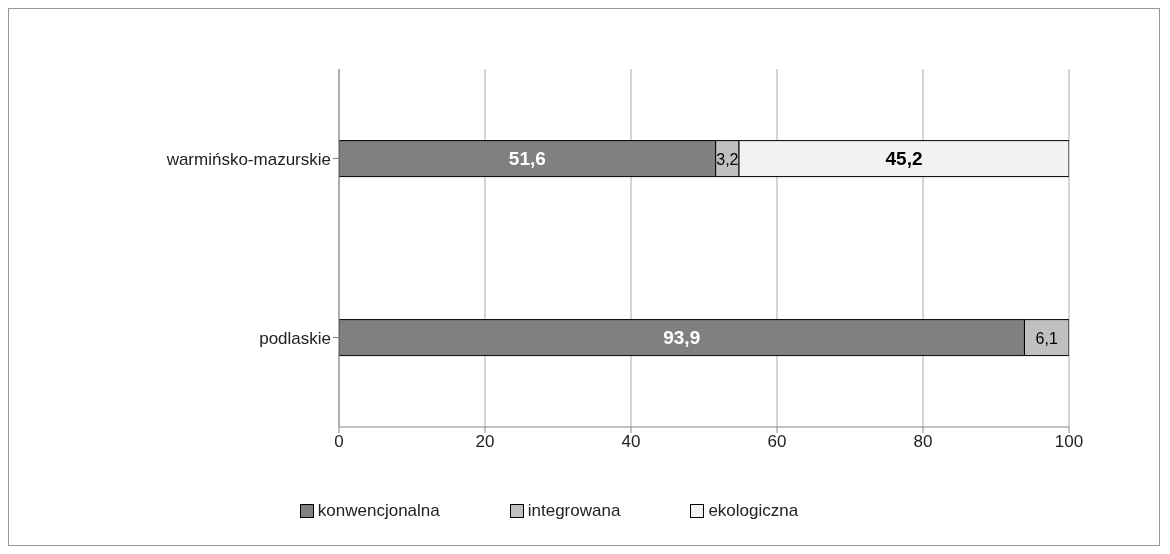  Describe the element at coordinates (527, 158) in the screenshot. I see `data-label: 51,6` at that location.